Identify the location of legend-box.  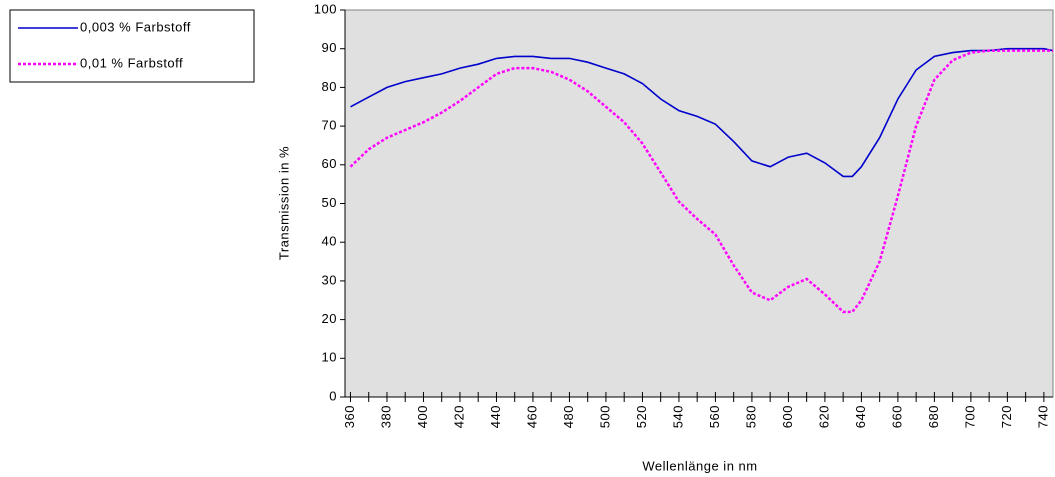
(132, 46).